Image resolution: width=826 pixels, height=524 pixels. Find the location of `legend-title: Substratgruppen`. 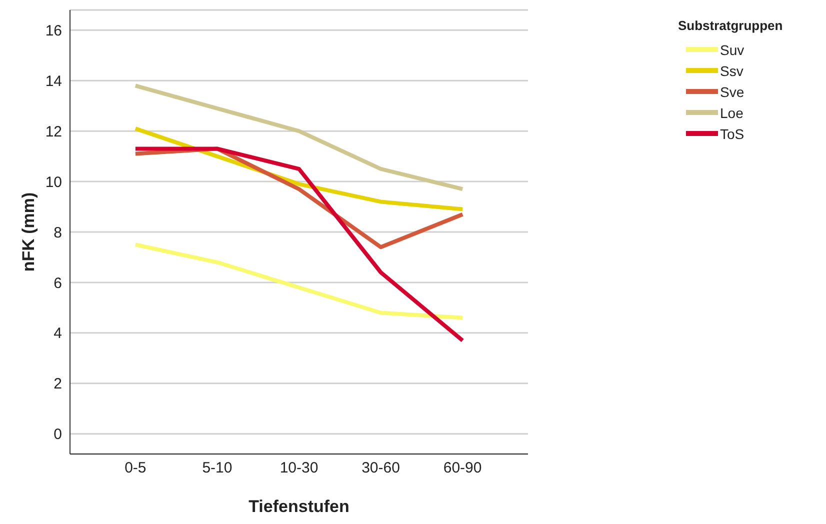

legend-title: Substratgruppen is located at coordinates (731, 25).